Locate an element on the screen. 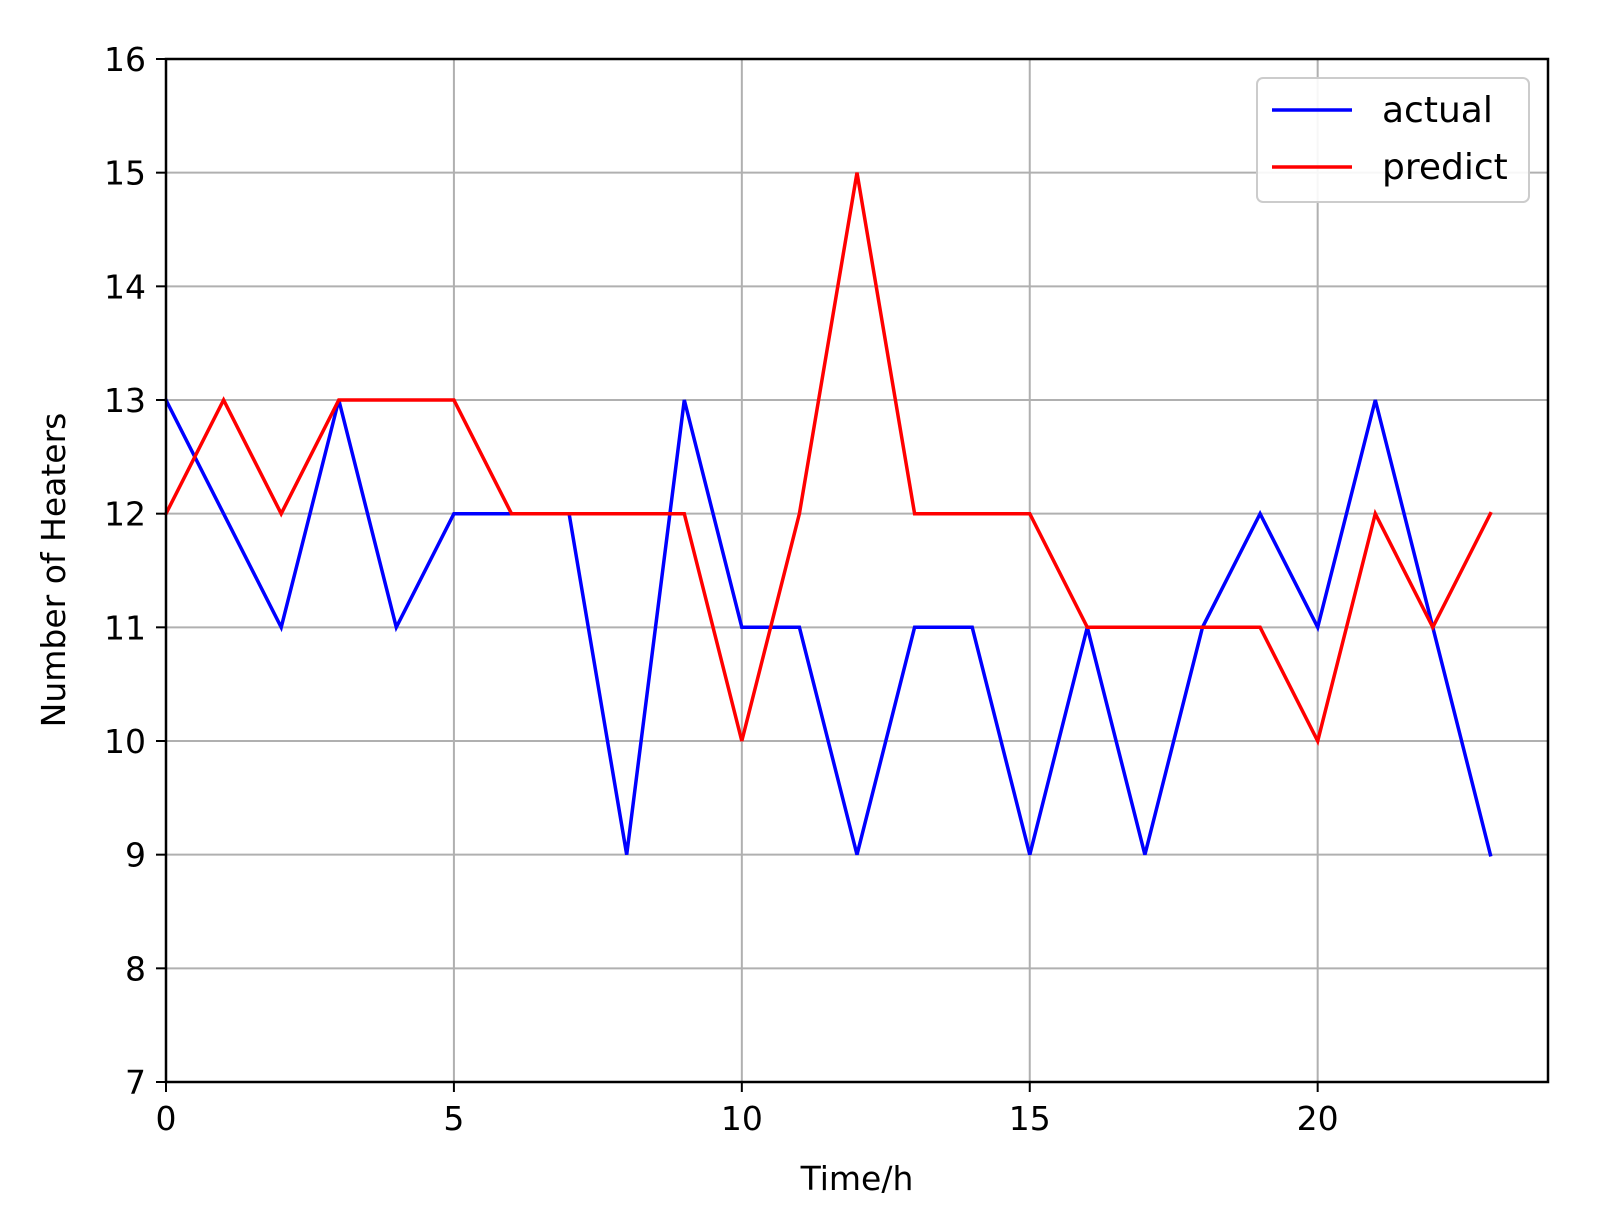  legend-label-predict: predict is located at coordinates (1445, 167).